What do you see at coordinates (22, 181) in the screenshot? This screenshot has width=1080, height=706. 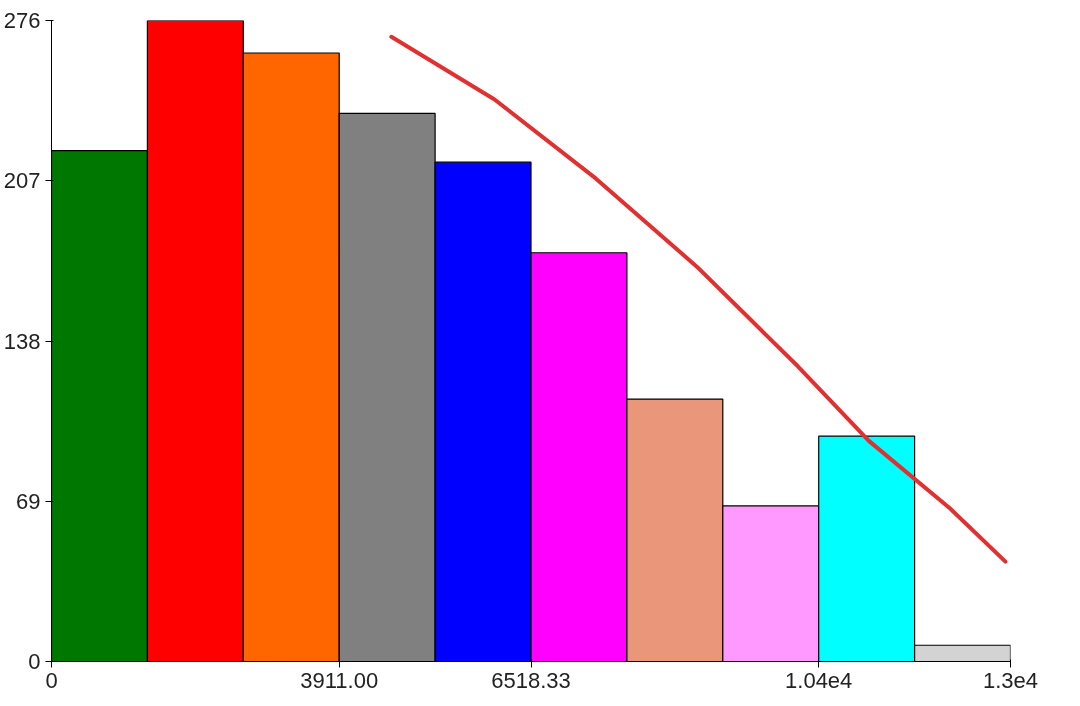 I see `y-tick-label: 207` at bounding box center [22, 181].